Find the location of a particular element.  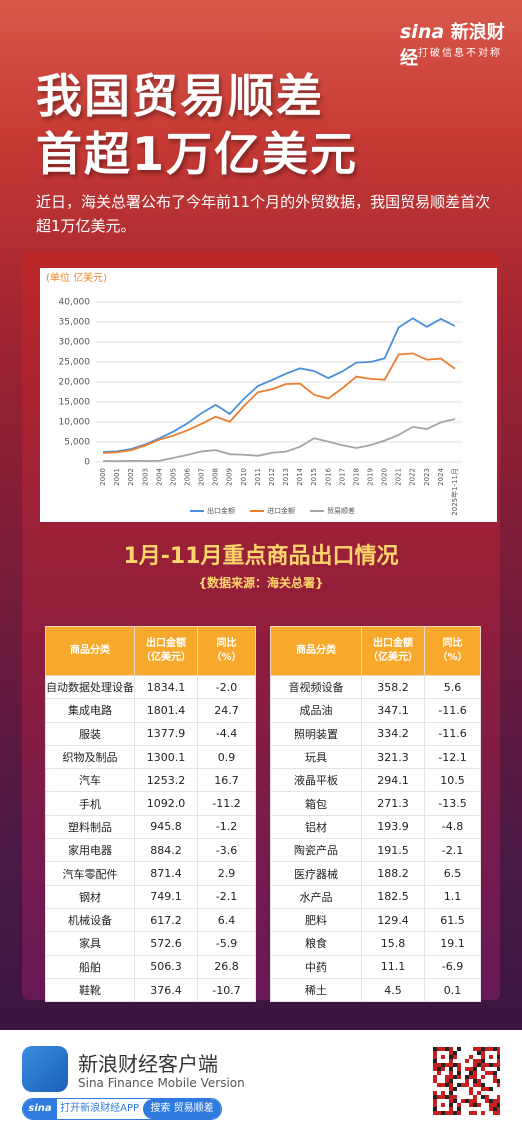

logo: sina 新浪财经 is located at coordinates (461, 44).